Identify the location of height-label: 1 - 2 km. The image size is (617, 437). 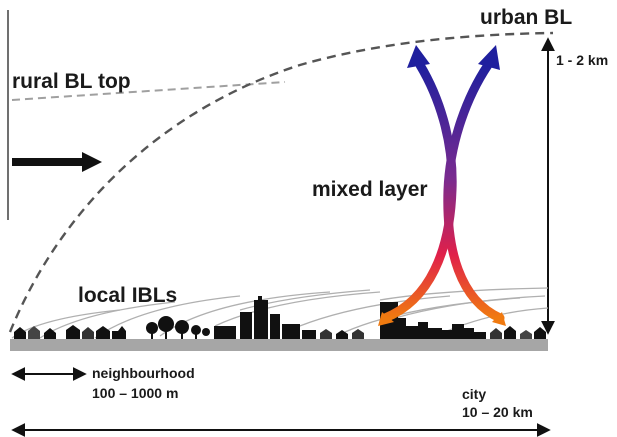
(582, 60).